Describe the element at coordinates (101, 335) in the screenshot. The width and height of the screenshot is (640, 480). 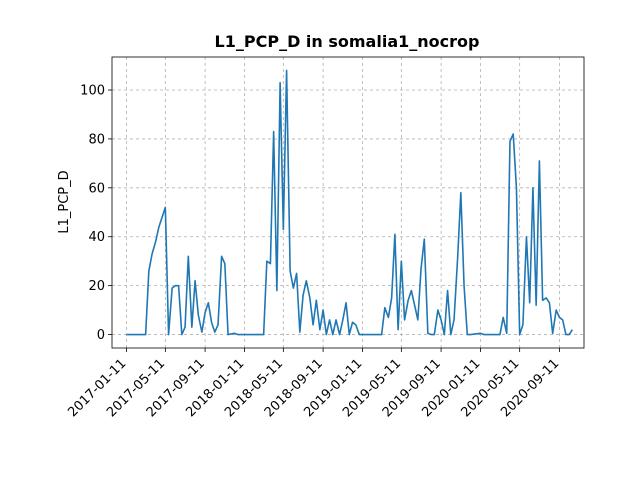
I see `y-tick-label: 0` at that location.